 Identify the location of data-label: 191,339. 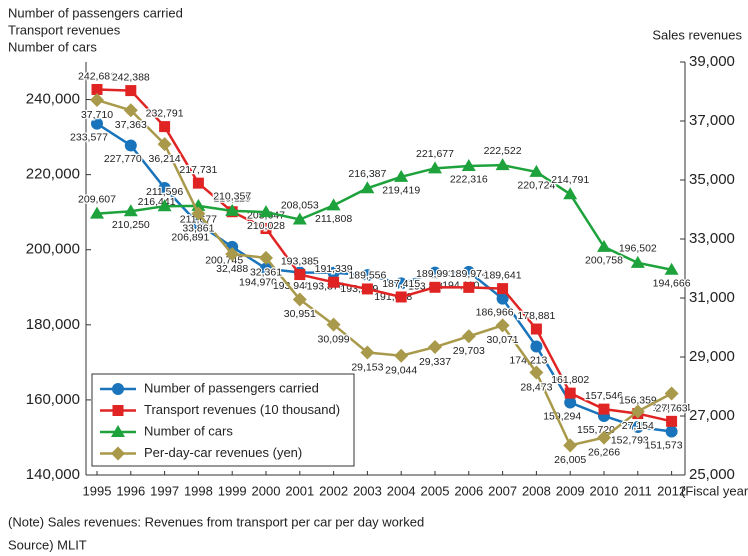
(334, 269).